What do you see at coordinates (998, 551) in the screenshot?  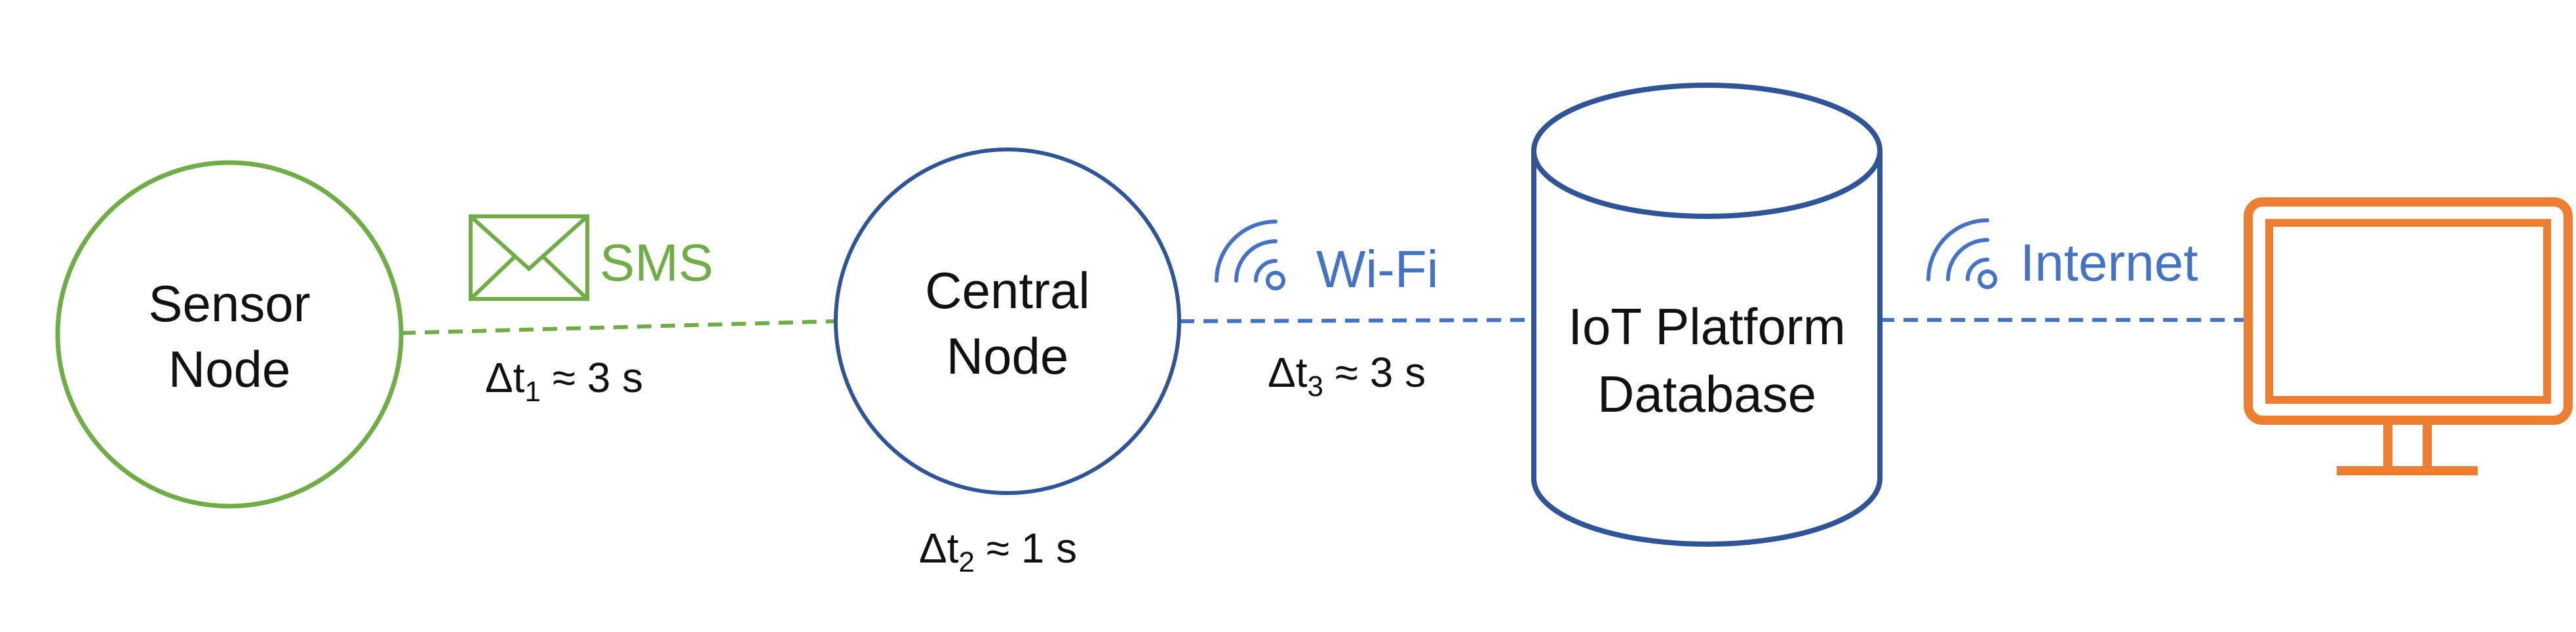 I see `delay-t2: Δt2 ≈ 1 s` at bounding box center [998, 551].